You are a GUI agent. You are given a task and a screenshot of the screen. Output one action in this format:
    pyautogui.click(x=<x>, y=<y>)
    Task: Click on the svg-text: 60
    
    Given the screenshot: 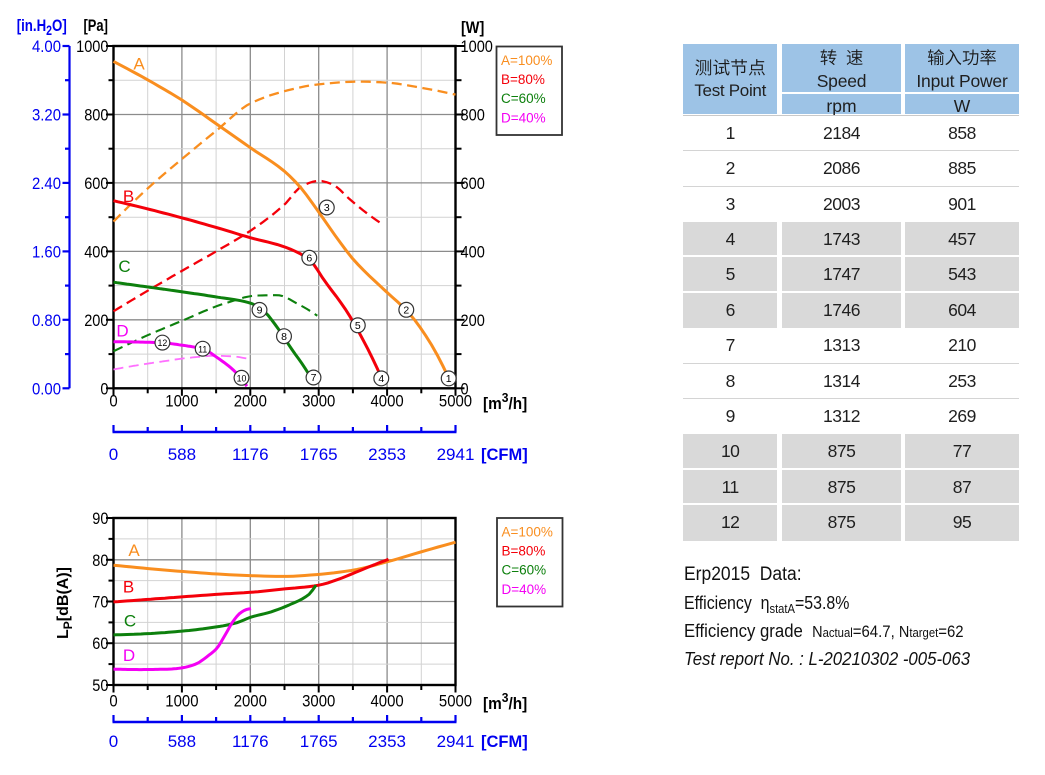 What is the action you would take?
    pyautogui.click(x=100, y=643)
    